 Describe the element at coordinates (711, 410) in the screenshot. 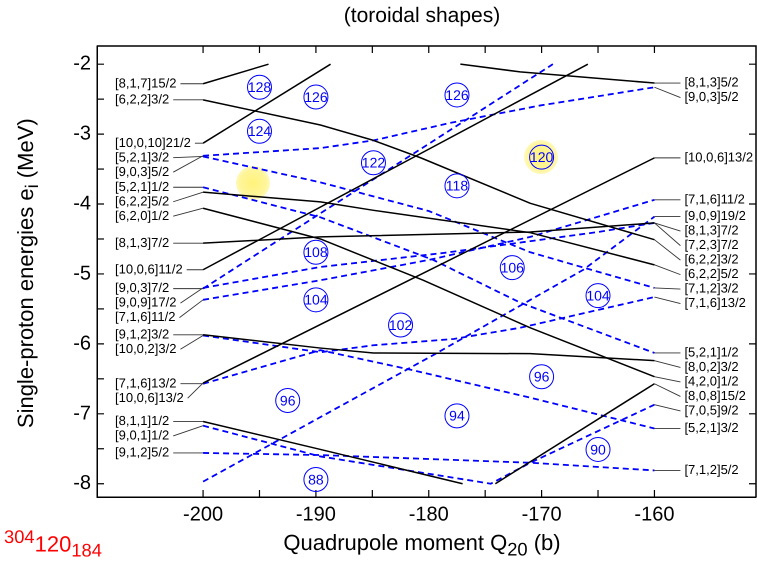

I see `annotation: [7,0,5]9/2` at that location.